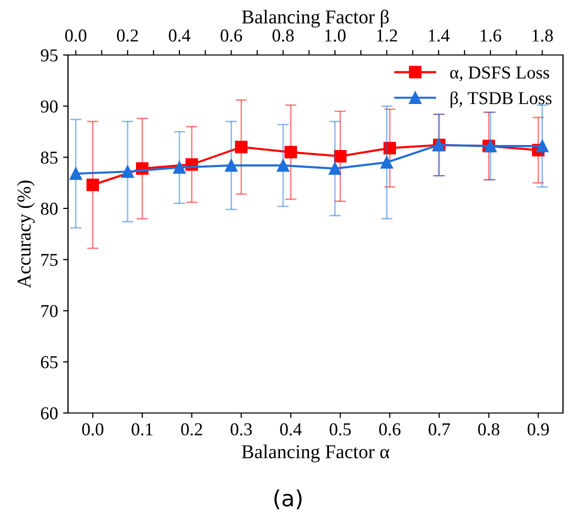  Describe the element at coordinates (93, 429) in the screenshot. I see `x-tick-label: 0.0` at that location.